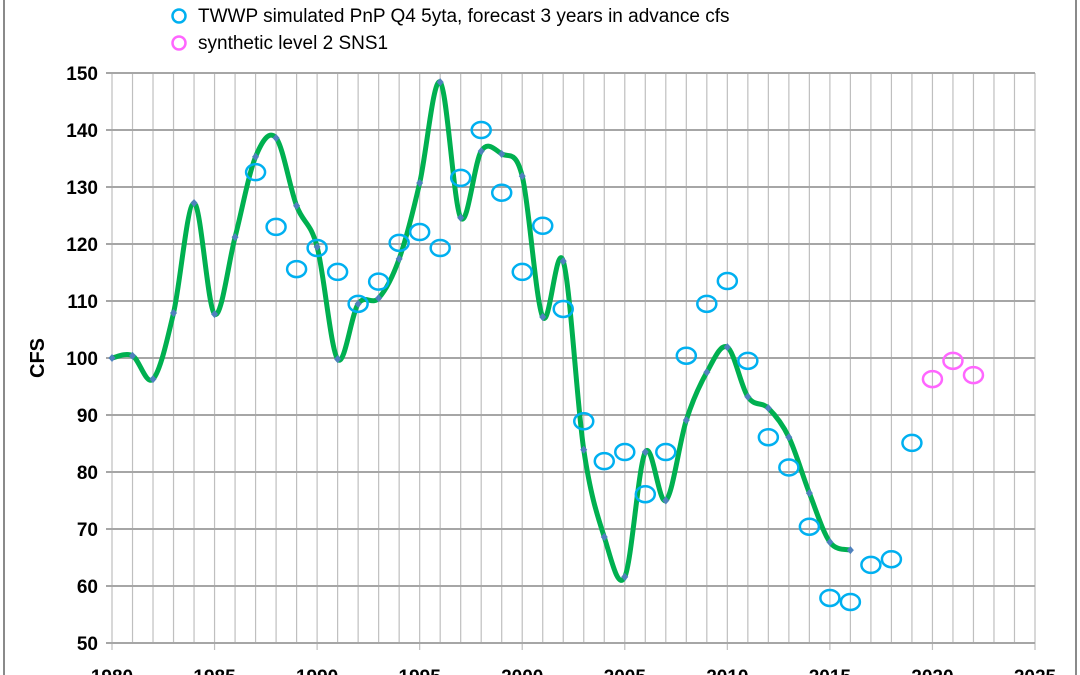  I want to click on x-tick-label: 2025, so click(1035, 671).